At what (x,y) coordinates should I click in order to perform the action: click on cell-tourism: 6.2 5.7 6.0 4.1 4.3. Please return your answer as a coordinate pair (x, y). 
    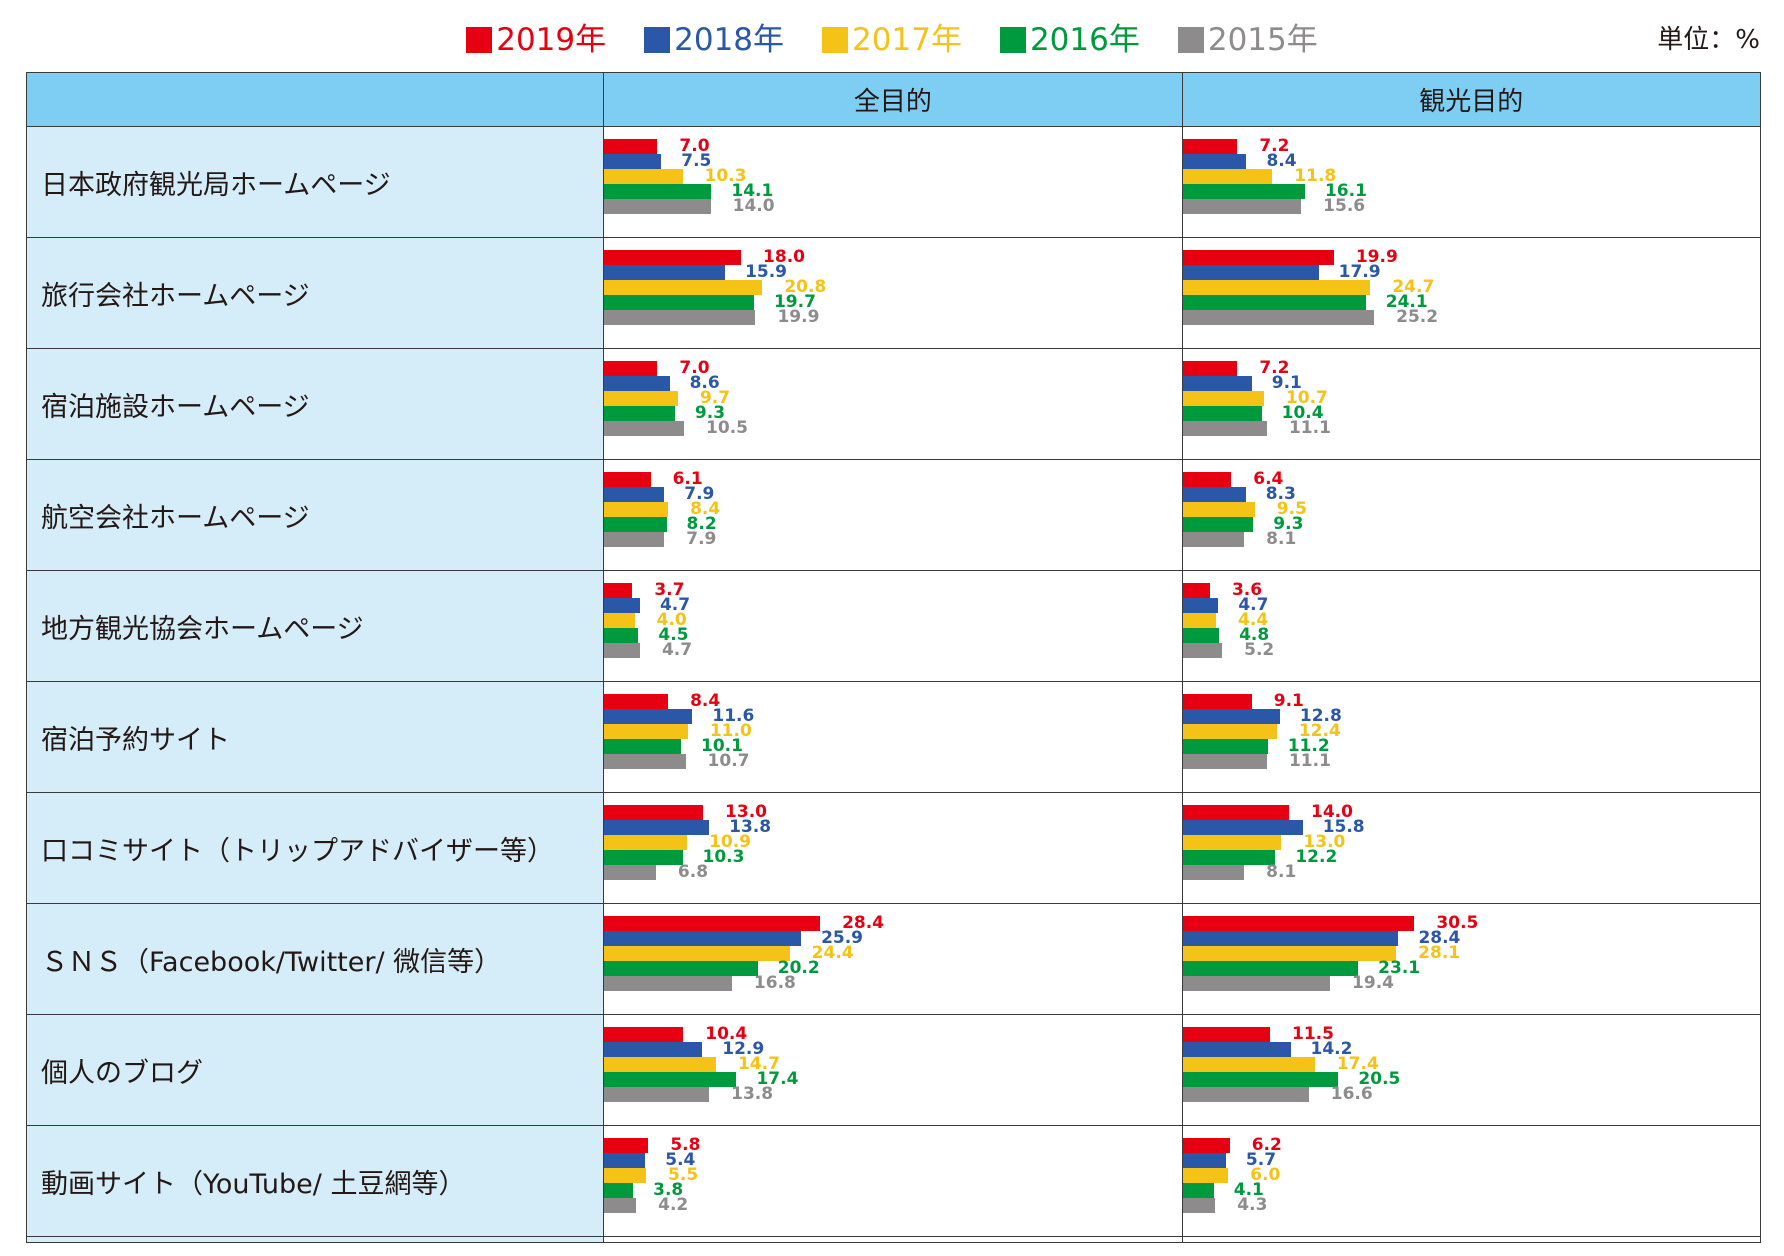
    Looking at the image, I should click on (1471, 1181).